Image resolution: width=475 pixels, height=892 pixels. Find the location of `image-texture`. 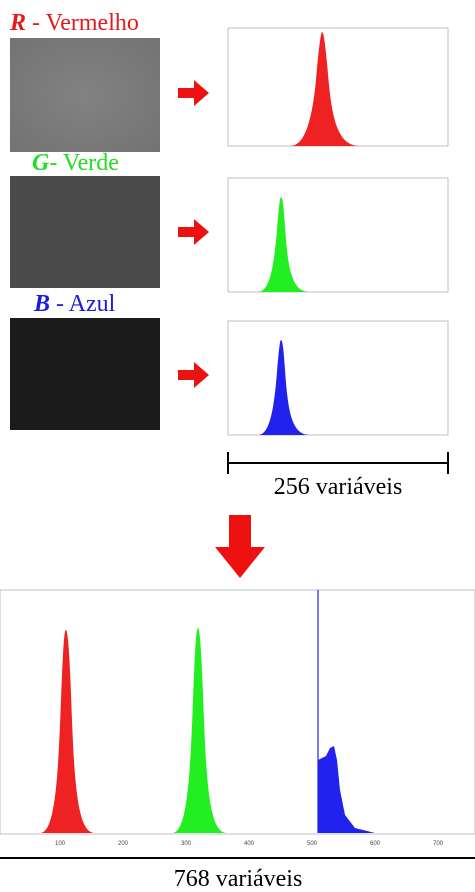

image-texture is located at coordinates (85, 95).